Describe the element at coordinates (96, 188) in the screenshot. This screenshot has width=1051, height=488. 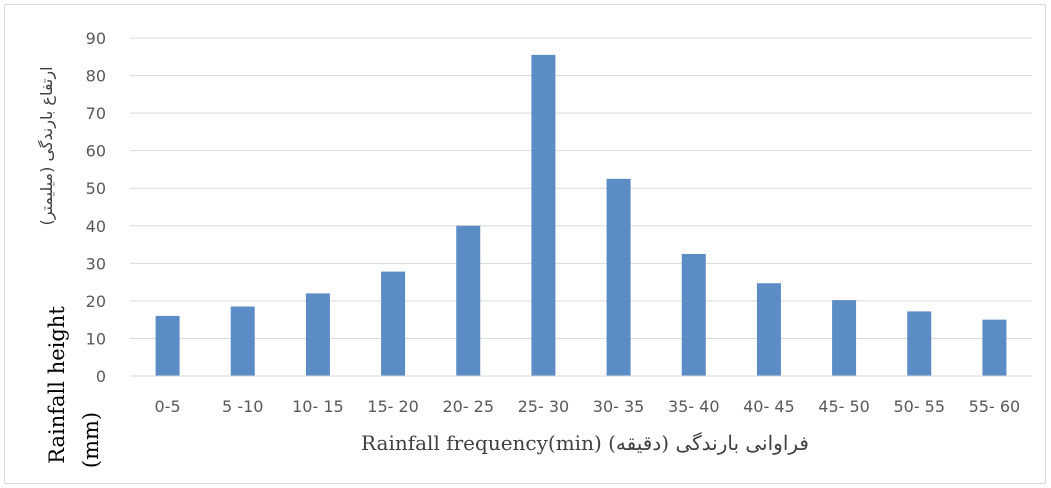
I see `y-tick-label: 50` at that location.